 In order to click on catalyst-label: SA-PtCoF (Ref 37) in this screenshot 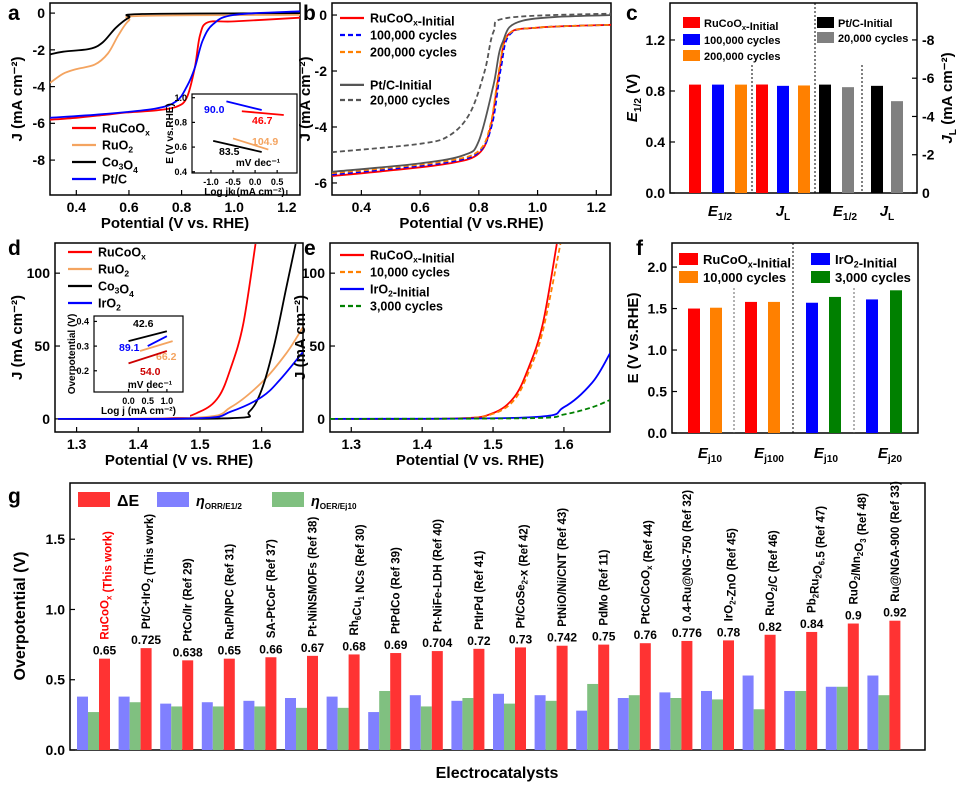, I will do `click(272, 588)`.